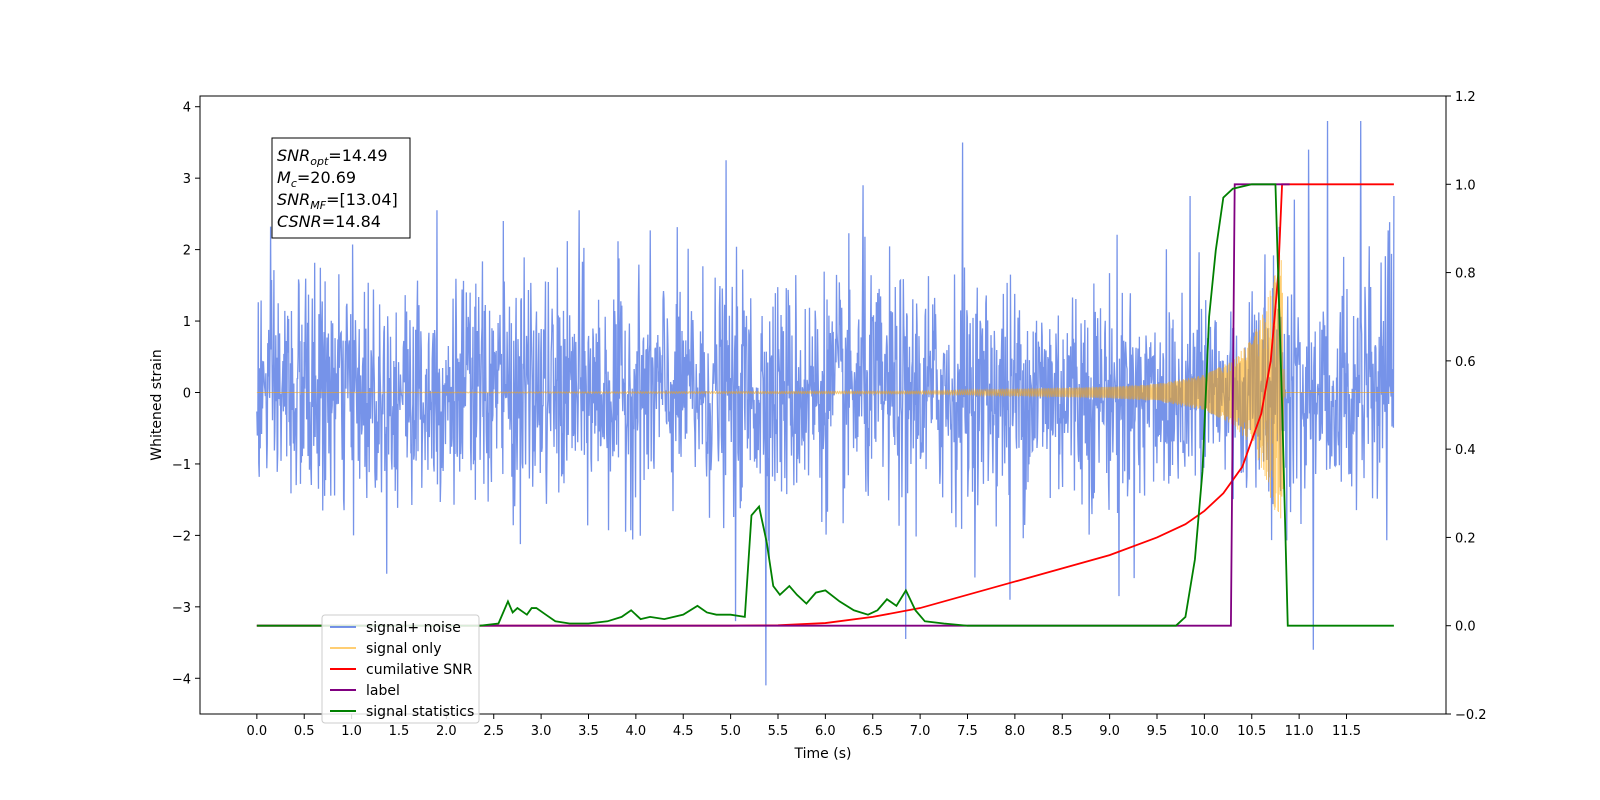  I want to click on y-tick-label: −3, so click(181, 608).